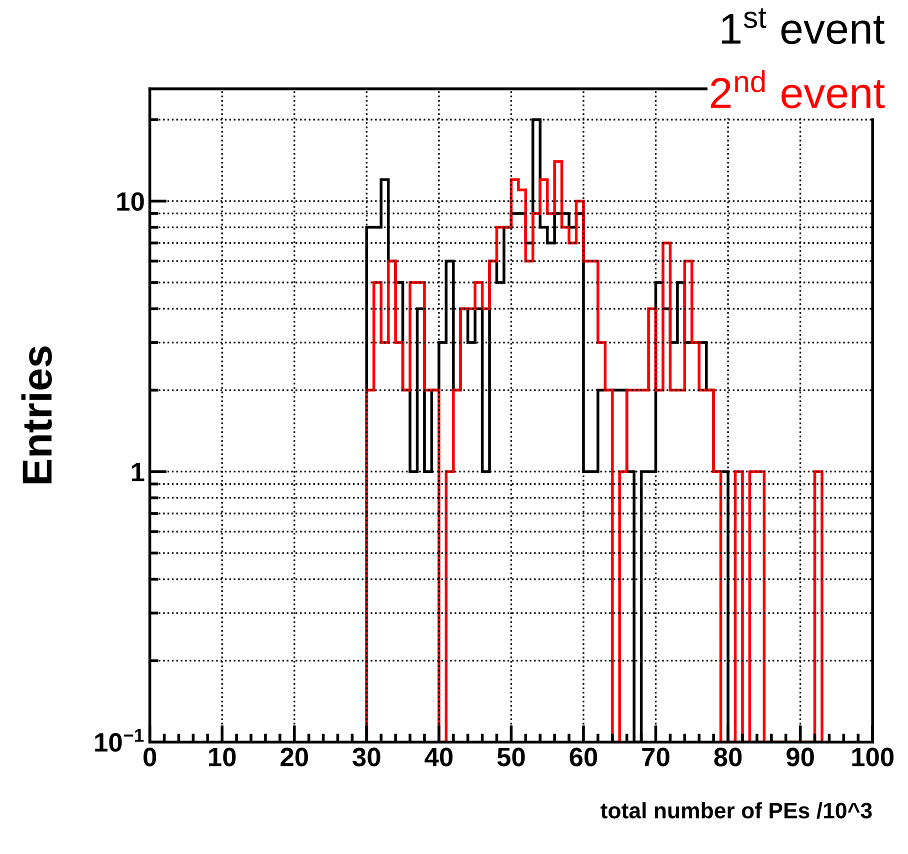 Image resolution: width=908 pixels, height=854 pixels. Describe the element at coordinates (150, 757) in the screenshot. I see `x-tick-label: 0` at that location.